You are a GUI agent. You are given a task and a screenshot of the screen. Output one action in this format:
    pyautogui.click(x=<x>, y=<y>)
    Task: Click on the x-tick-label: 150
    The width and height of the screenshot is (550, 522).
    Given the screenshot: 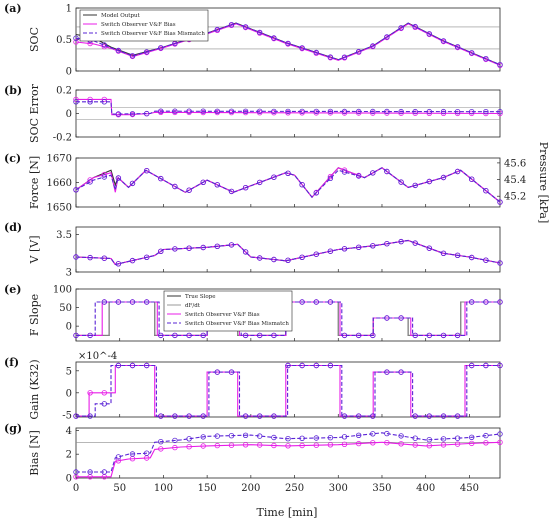 What is the action you would take?
    pyautogui.click(x=207, y=488)
    